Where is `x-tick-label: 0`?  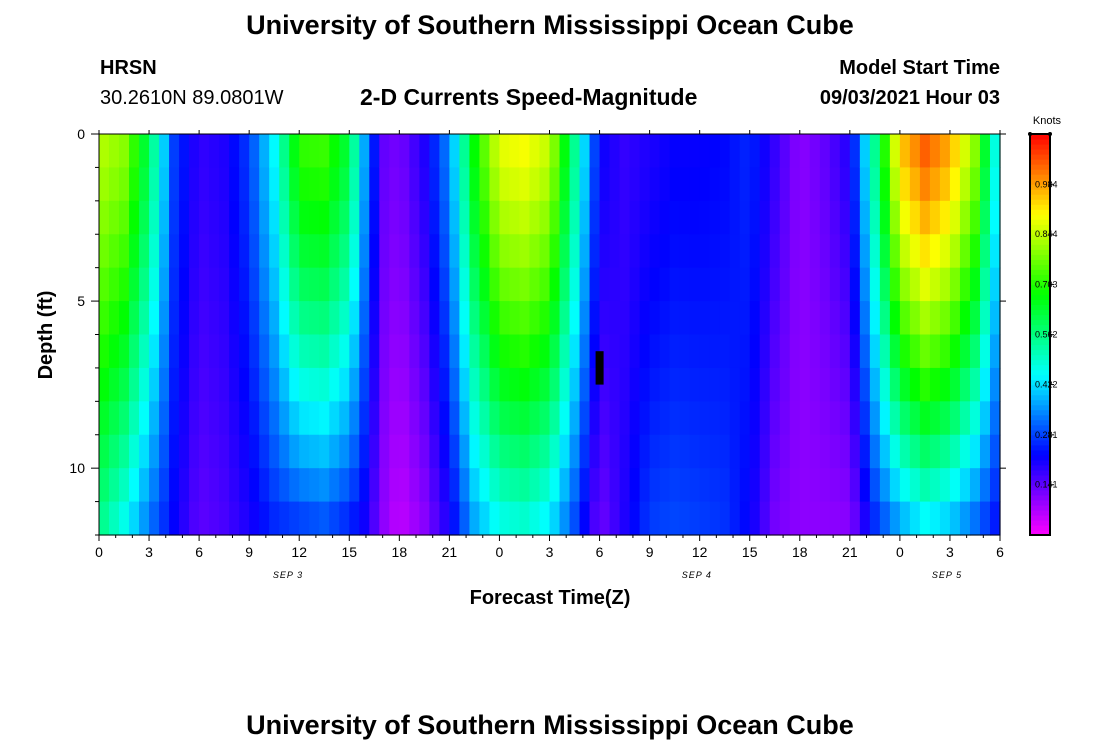 x-tick-label: 0 is located at coordinates (500, 552).